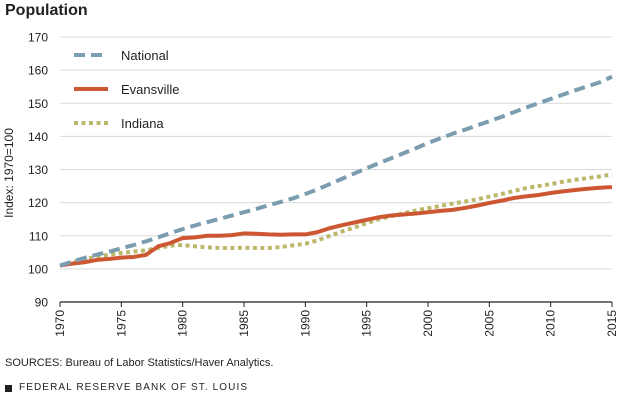 Image resolution: width=621 pixels, height=402 pixels. I want to click on legend-label-indiana: Indiana, so click(142, 123).